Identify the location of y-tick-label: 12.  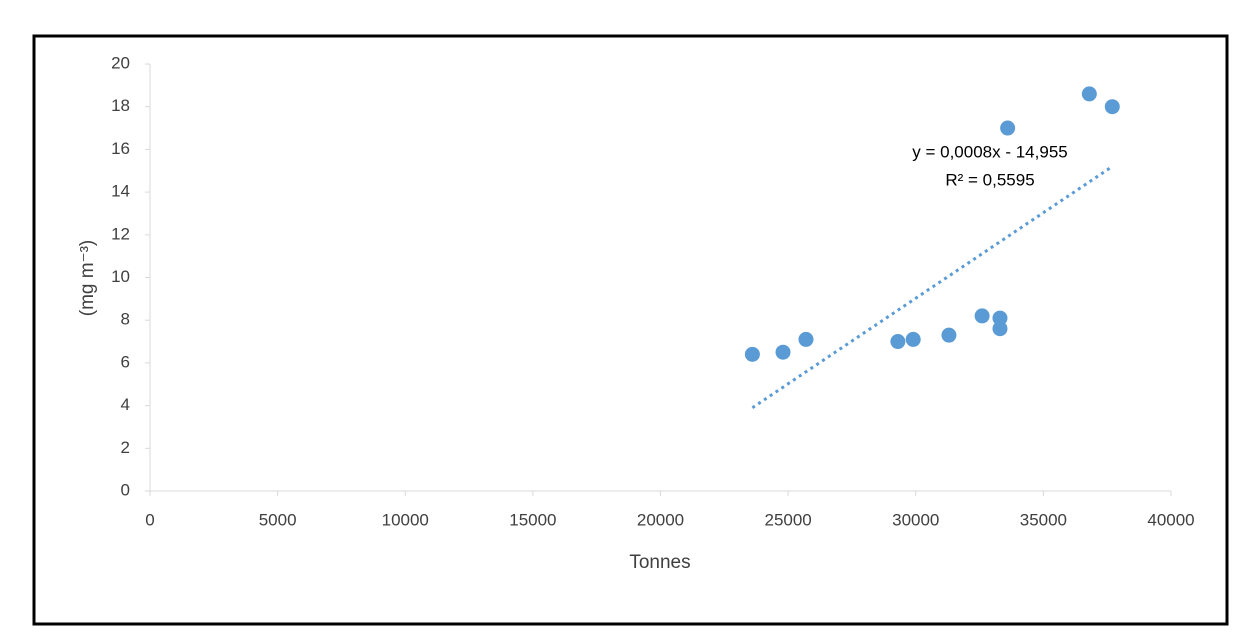
(120, 233).